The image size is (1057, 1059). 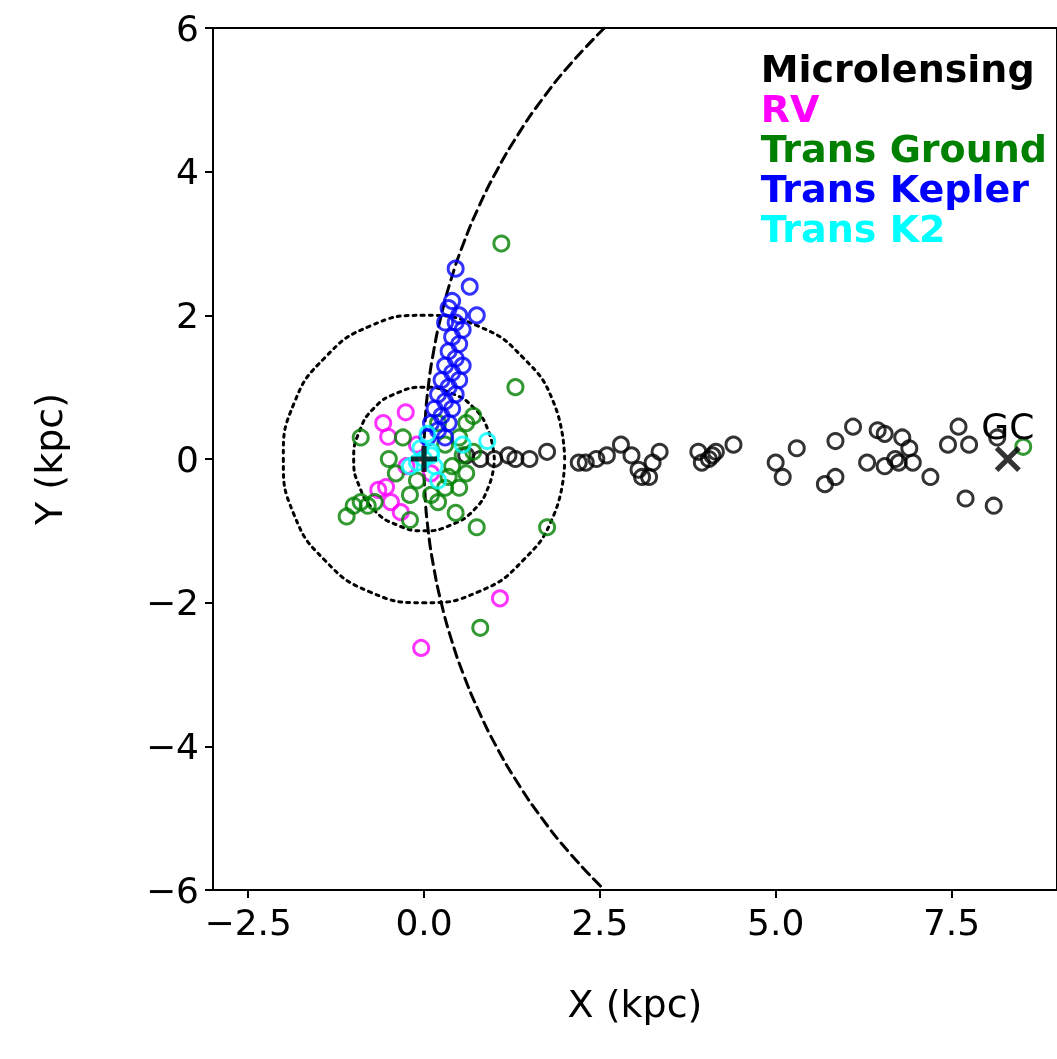 I want to click on y-tick-label: −4, so click(x=172, y=746).